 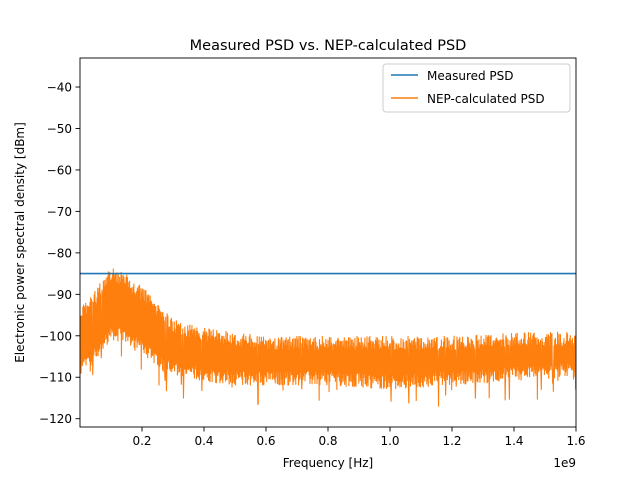 I want to click on y-tick-label: −50, so click(x=59, y=129).